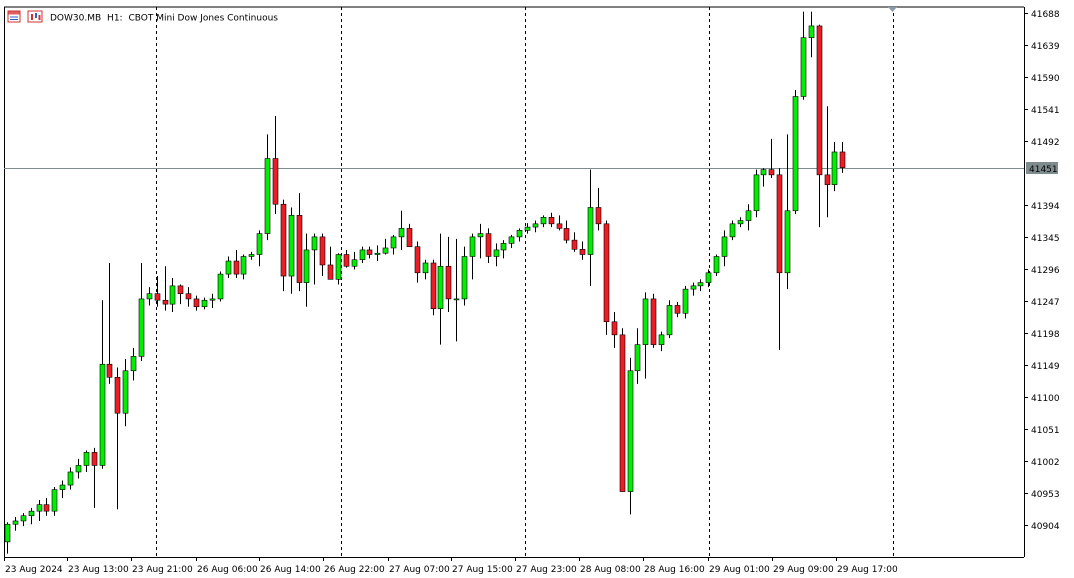 This screenshot has width=1074, height=578. I want to click on symbol-list-icon, so click(14, 16).